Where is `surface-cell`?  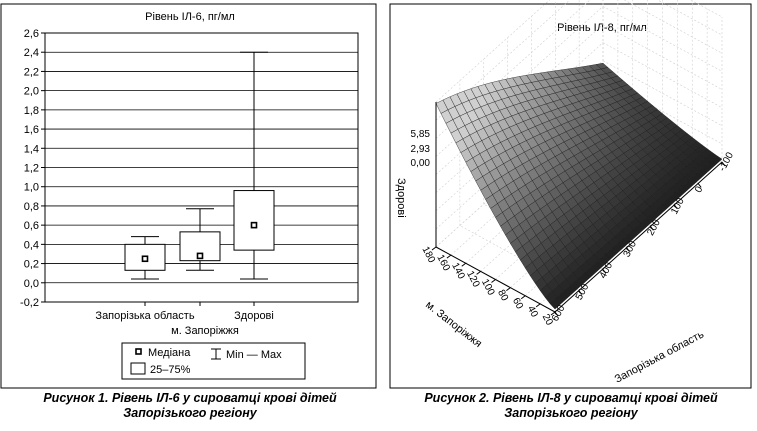 surface-cell is located at coordinates (556, 303).